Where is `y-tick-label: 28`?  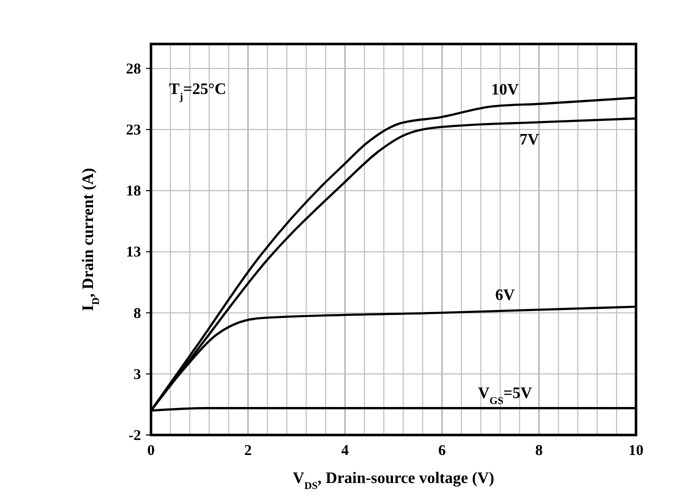 y-tick-label: 28 is located at coordinates (133, 69).